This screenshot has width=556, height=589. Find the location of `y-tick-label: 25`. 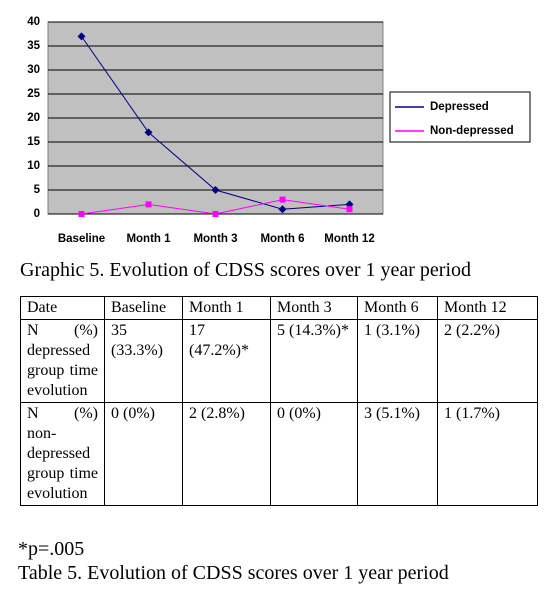

y-tick-label: 25 is located at coordinates (33, 94).